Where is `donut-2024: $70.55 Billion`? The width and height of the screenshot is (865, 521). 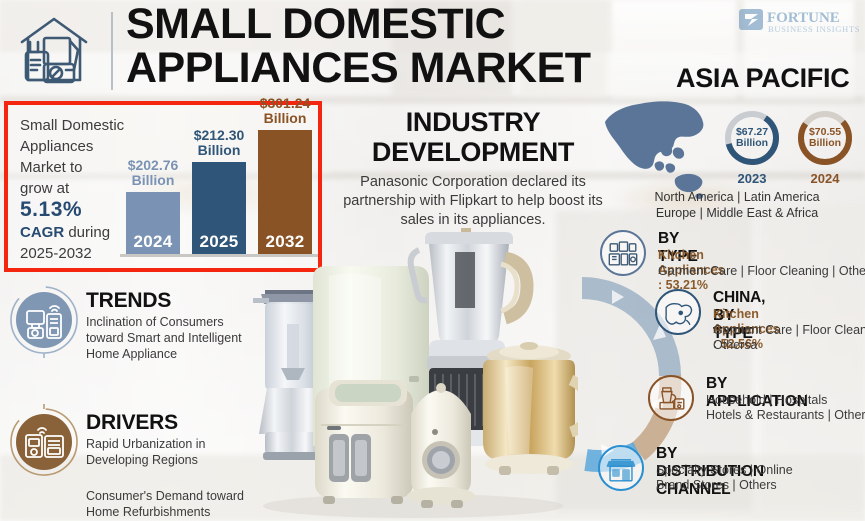 donut-2024: $70.55 Billion is located at coordinates (825, 138).